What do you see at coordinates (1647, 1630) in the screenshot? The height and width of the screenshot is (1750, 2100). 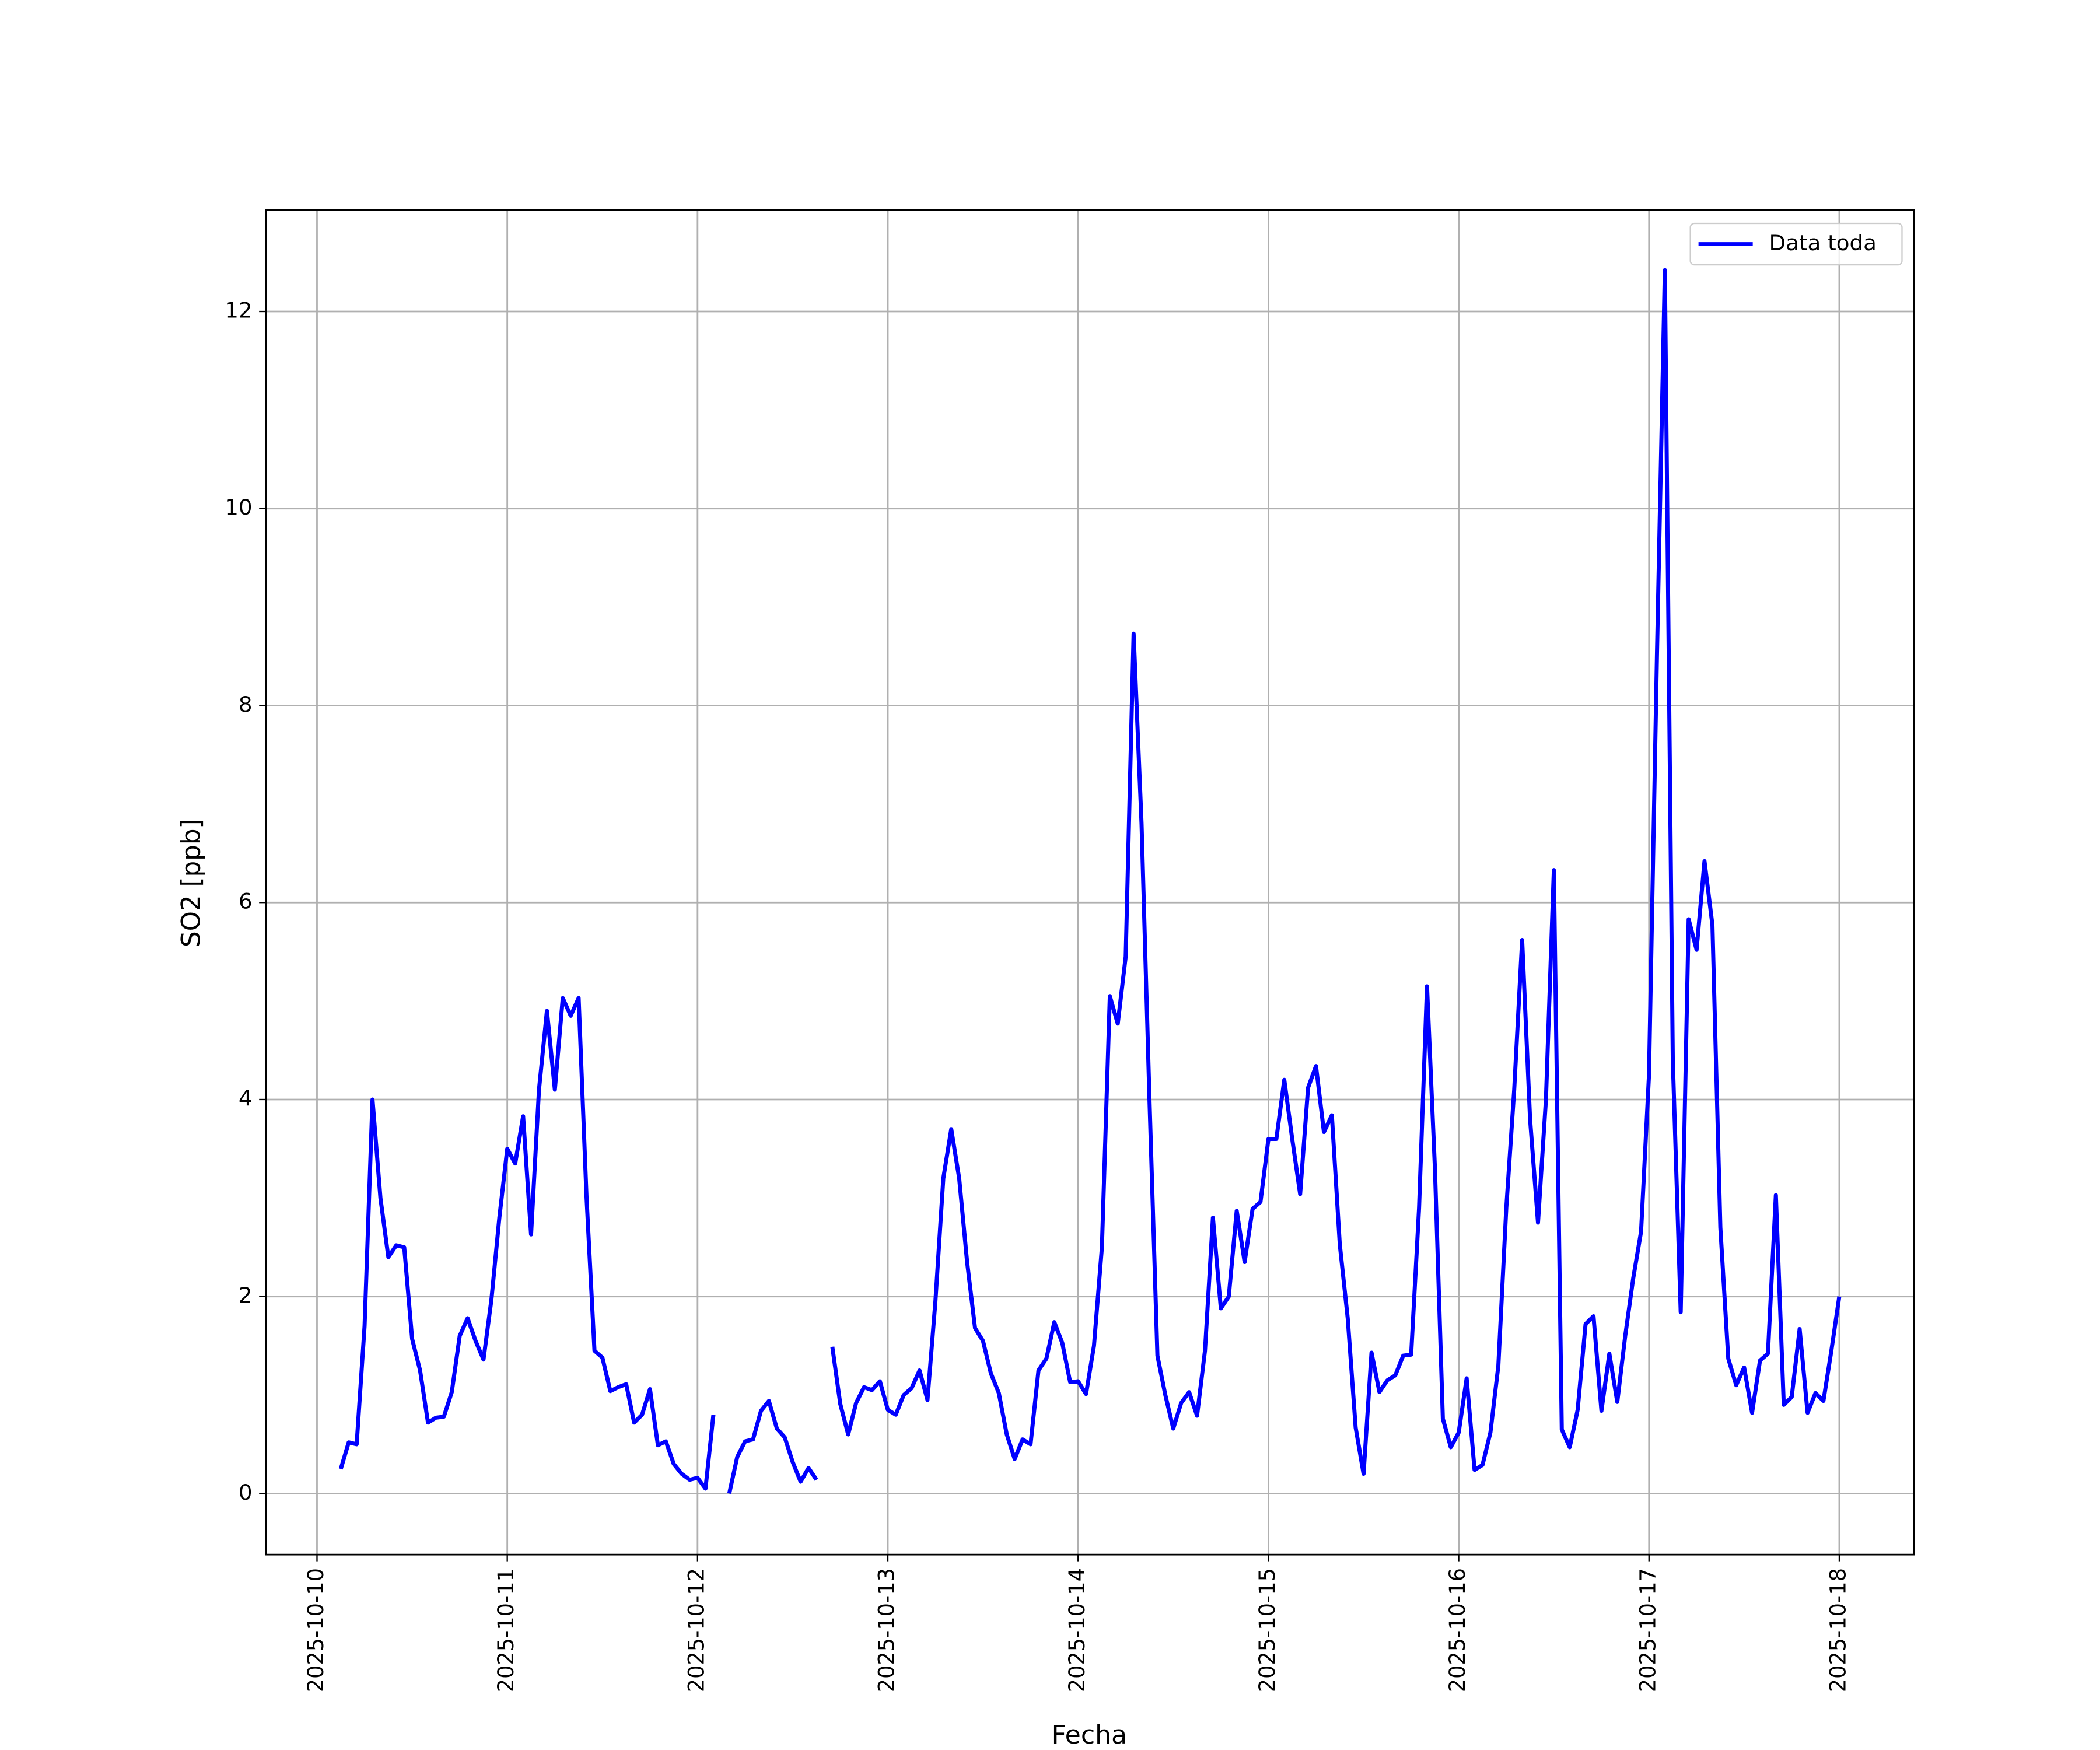 I see `x-tick-label: 2025-10-17` at bounding box center [1647, 1630].